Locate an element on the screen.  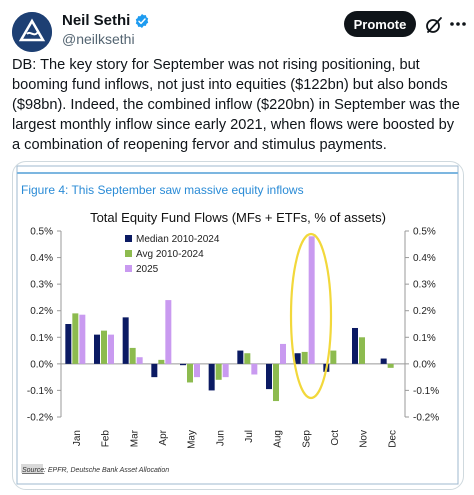
legend-label: Median 2010-2024 is located at coordinates (178, 239).